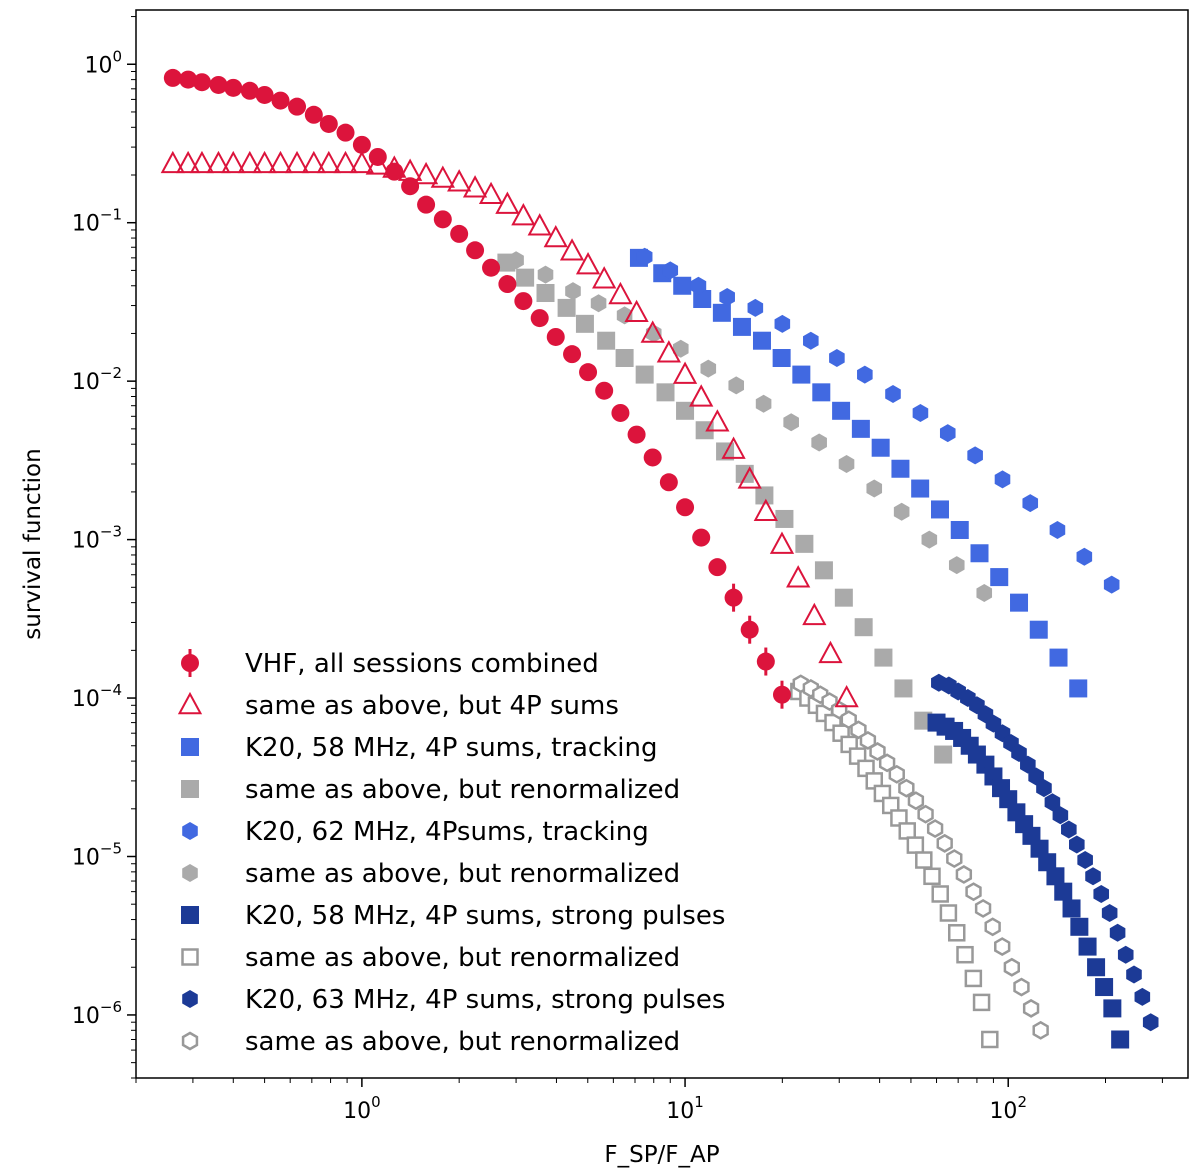  What do you see at coordinates (649, 1101) in the screenshot?
I see `x-axis-ticks: 100 101 102` at bounding box center [649, 1101].